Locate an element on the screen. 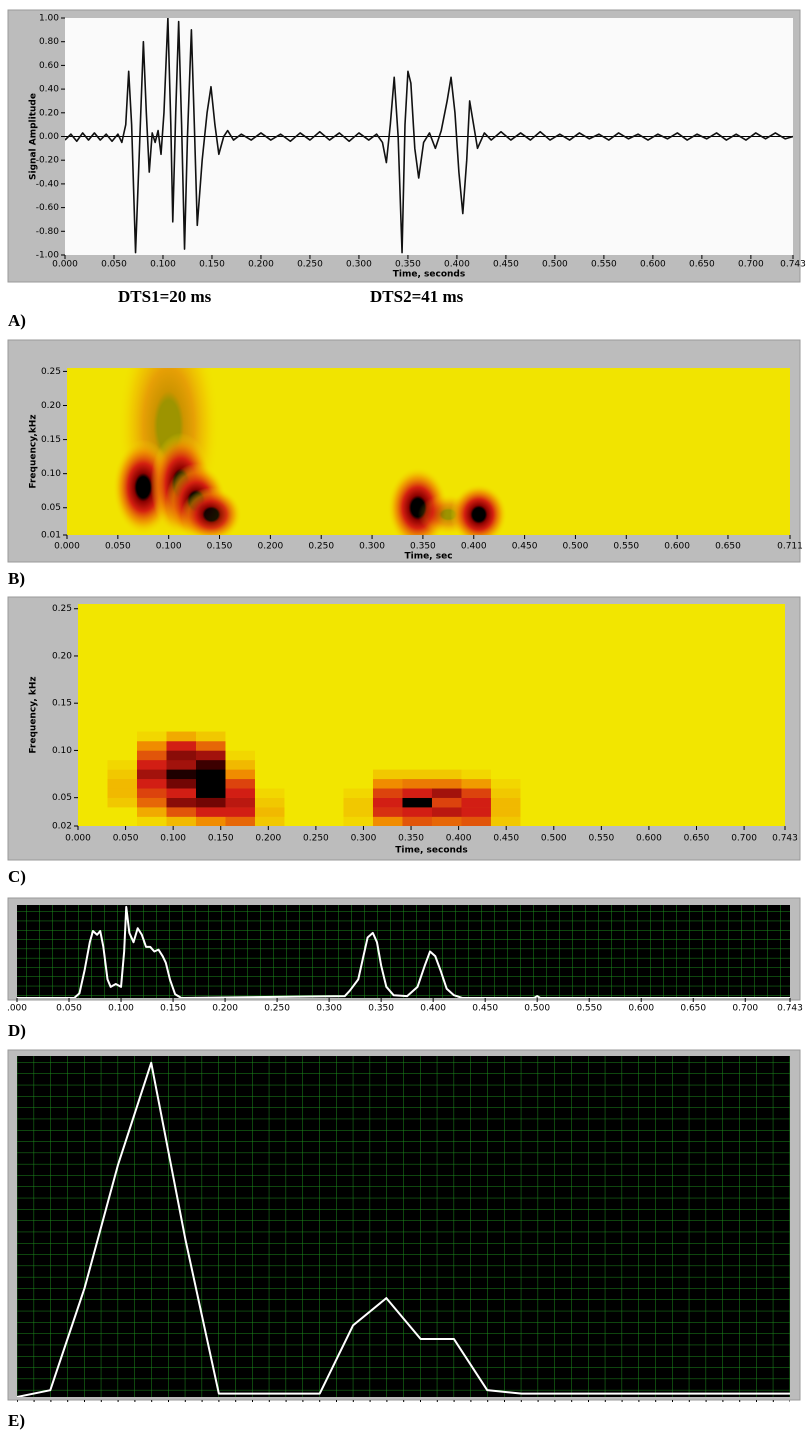 Image resolution: width=810 pixels, height=1435 pixels. x-tick-label: 0.200 is located at coordinates (261, 265).